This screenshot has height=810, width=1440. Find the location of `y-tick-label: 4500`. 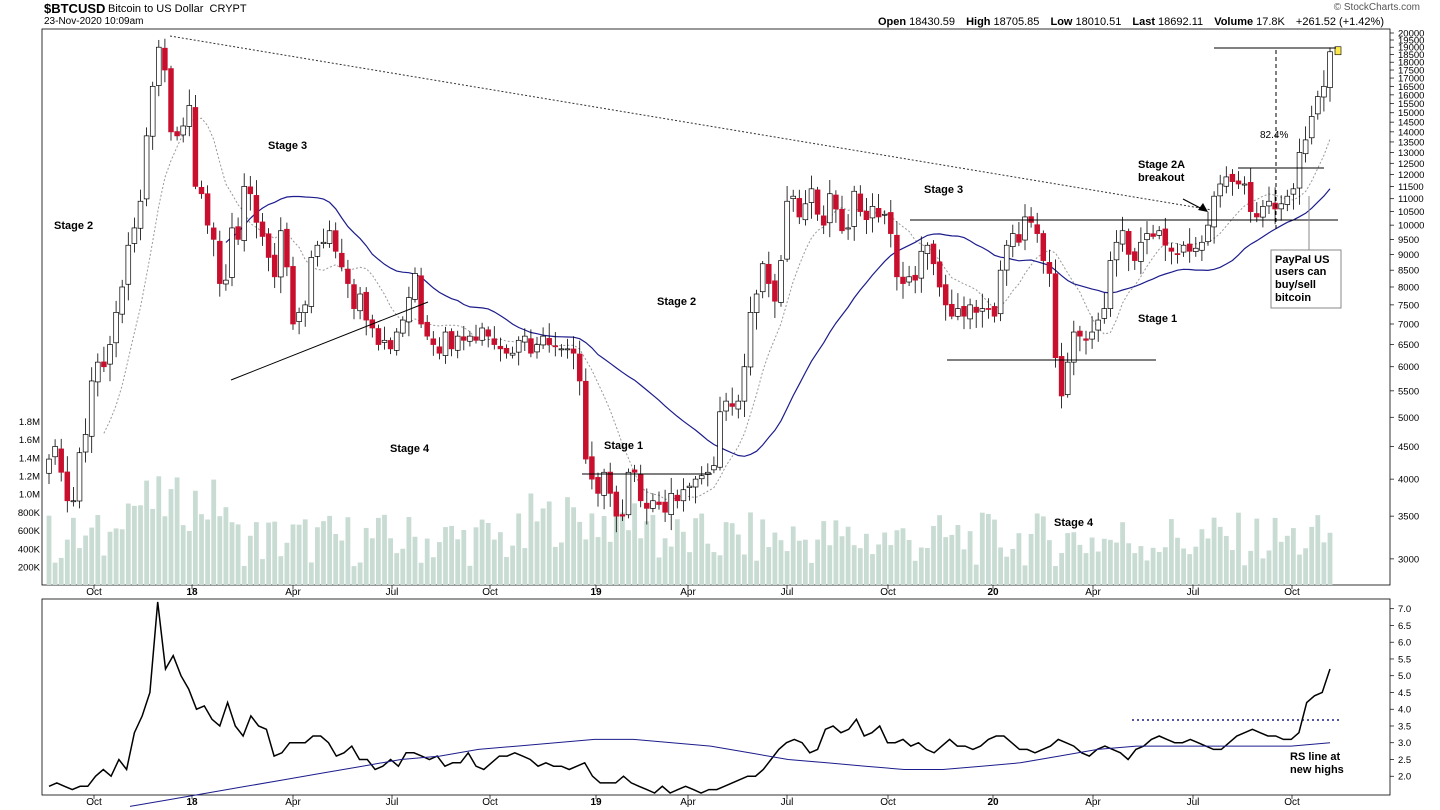

y-tick-label: 4500 is located at coordinates (1408, 447).